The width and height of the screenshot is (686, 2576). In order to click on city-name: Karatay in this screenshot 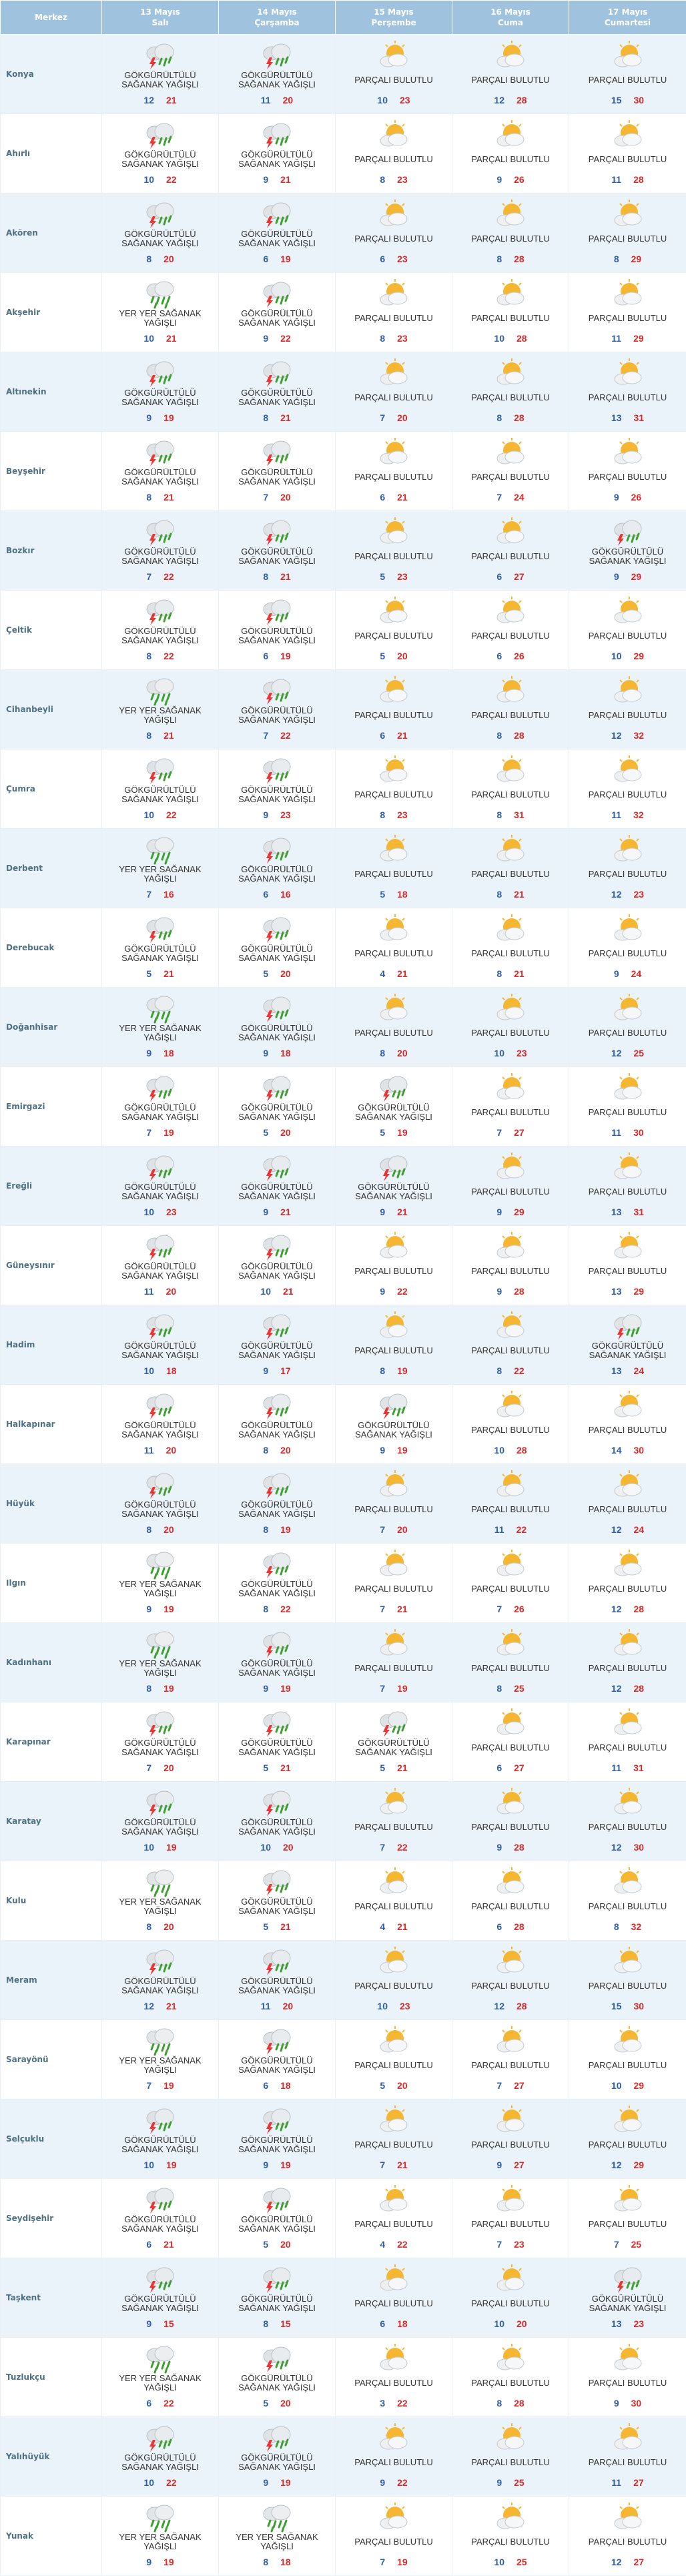, I will do `click(51, 1821)`.